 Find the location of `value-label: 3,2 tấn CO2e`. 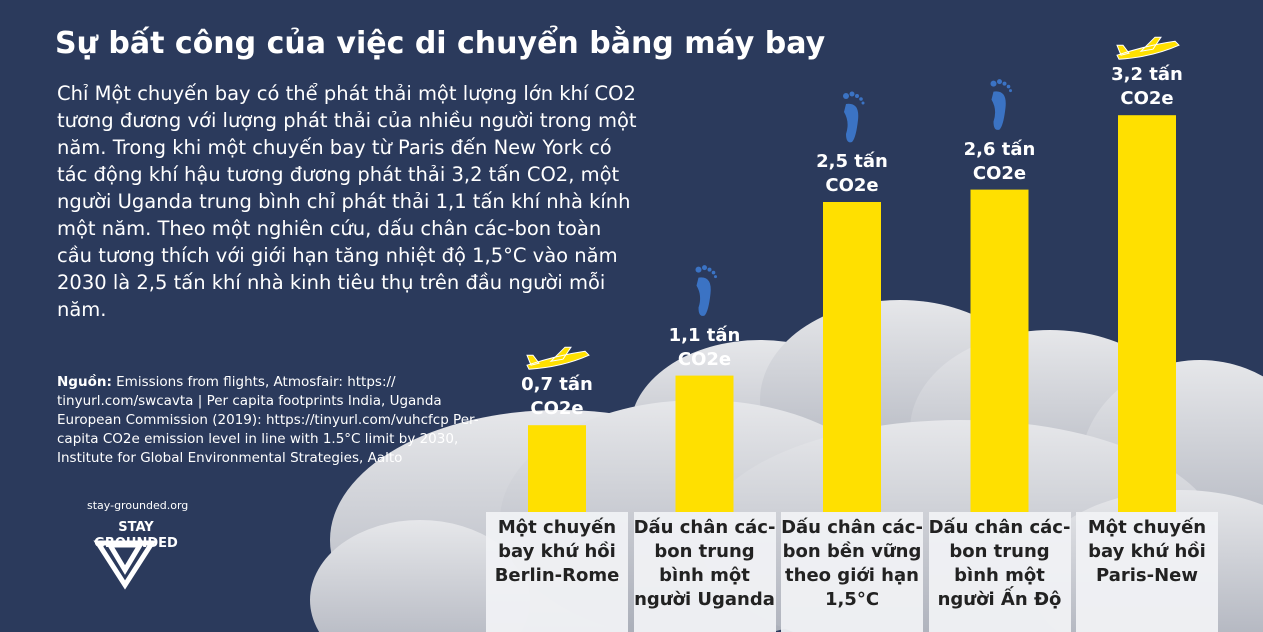

value-label: 3,2 tấn CO2e is located at coordinates (1147, 87).